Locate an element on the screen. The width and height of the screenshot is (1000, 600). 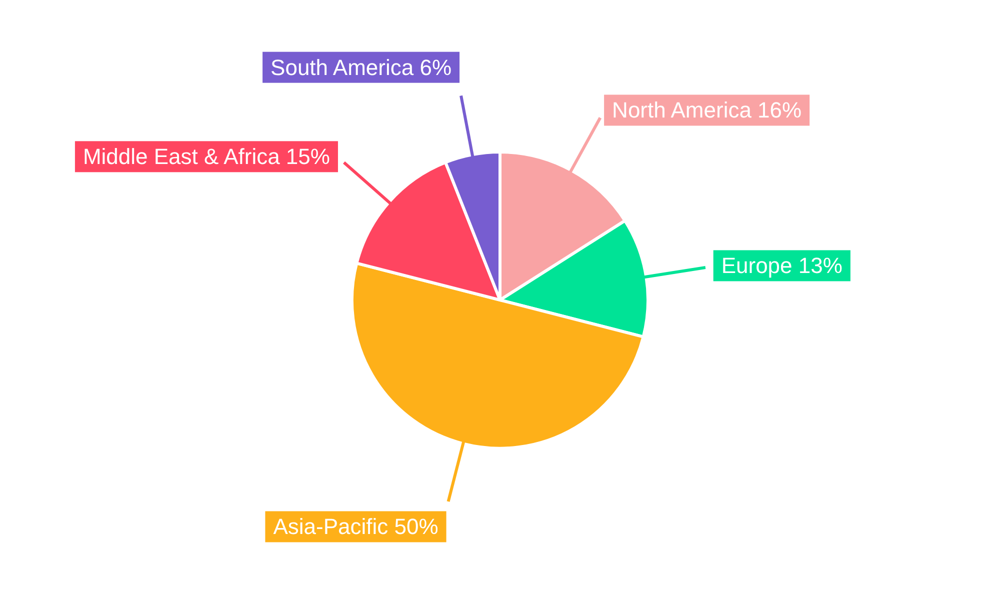
slice-label: Europe 13% is located at coordinates (781, 265).